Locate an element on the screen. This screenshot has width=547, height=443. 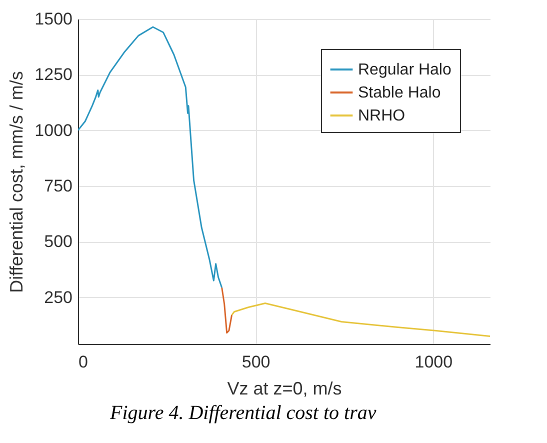
y-tick-label: 1250 is located at coordinates (53, 74).